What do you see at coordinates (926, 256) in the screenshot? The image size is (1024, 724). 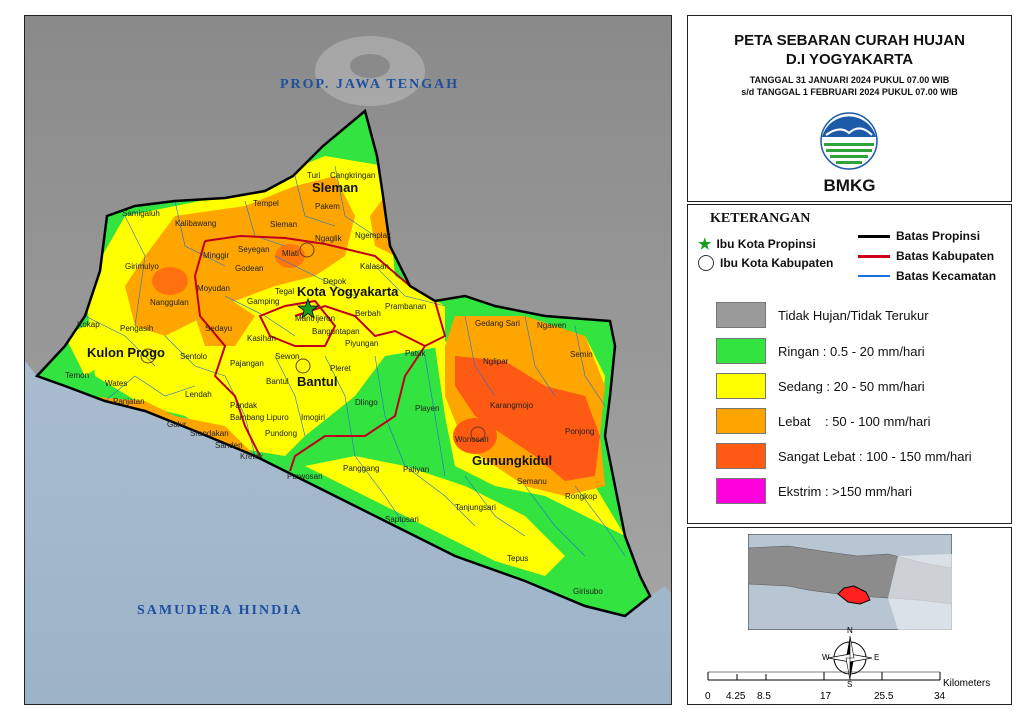 I see `legend-regency-border: Batas Kabupaten` at bounding box center [926, 256].